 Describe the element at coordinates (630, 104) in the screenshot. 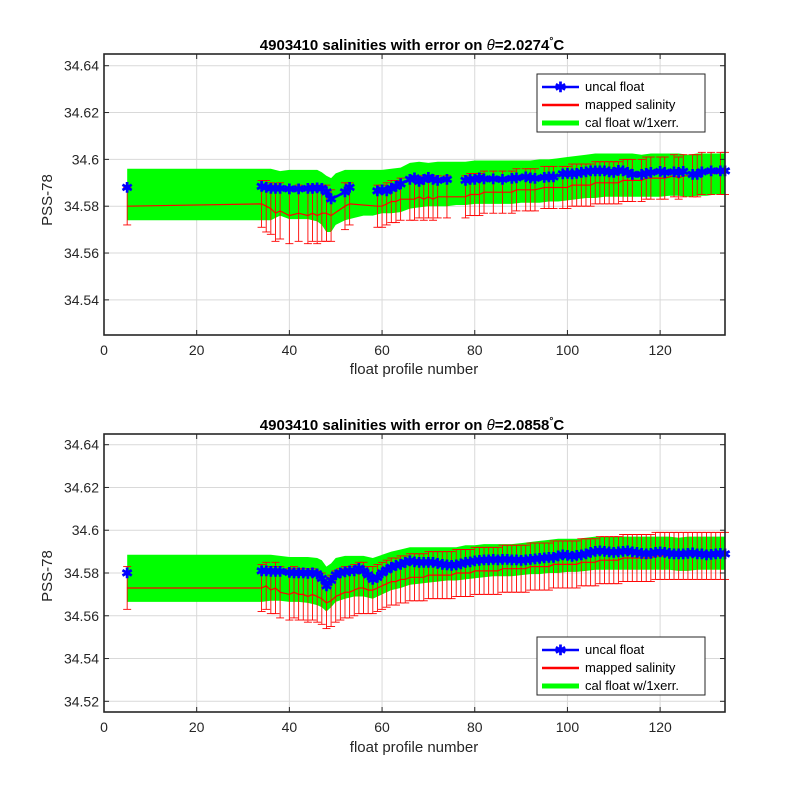

I see `top-legend-mapped-label: mapped salinity` at that location.